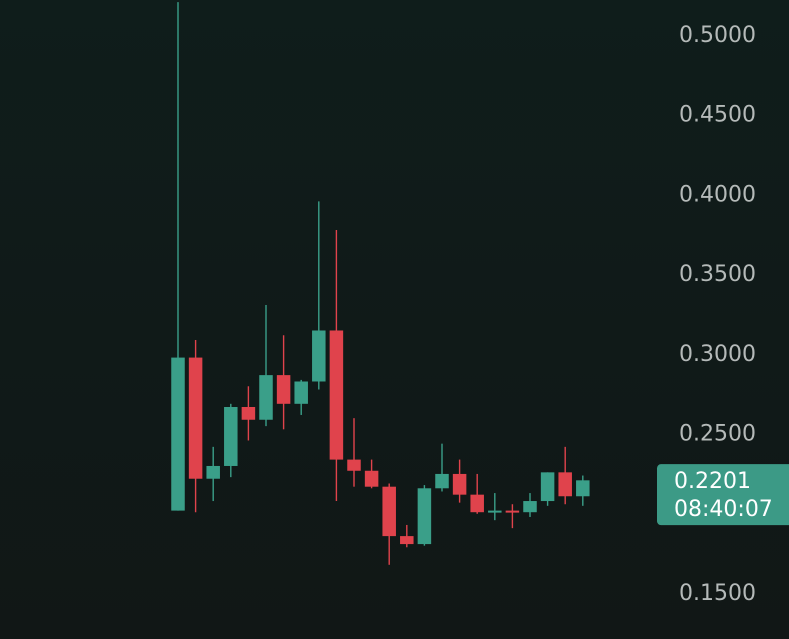 Image resolution: width=789 pixels, height=639 pixels. What do you see at coordinates (717, 35) in the screenshot?
I see `y-tick-label: 0.5000` at bounding box center [717, 35].